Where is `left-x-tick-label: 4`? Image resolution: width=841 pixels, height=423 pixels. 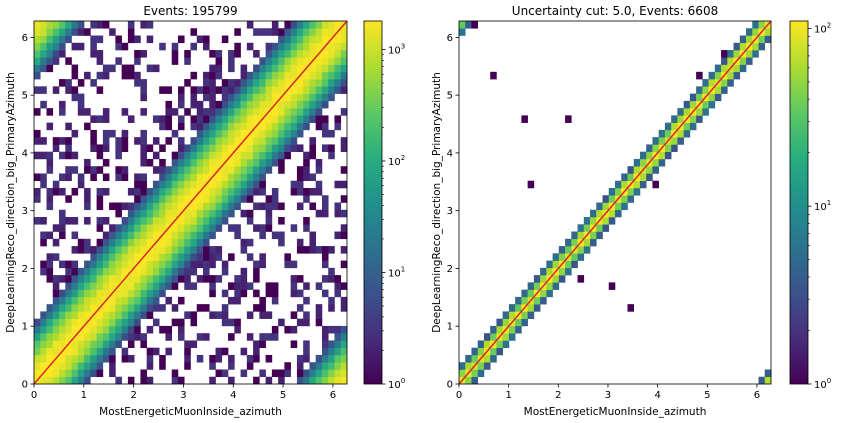
left-x-tick-label: 4 is located at coordinates (233, 395).